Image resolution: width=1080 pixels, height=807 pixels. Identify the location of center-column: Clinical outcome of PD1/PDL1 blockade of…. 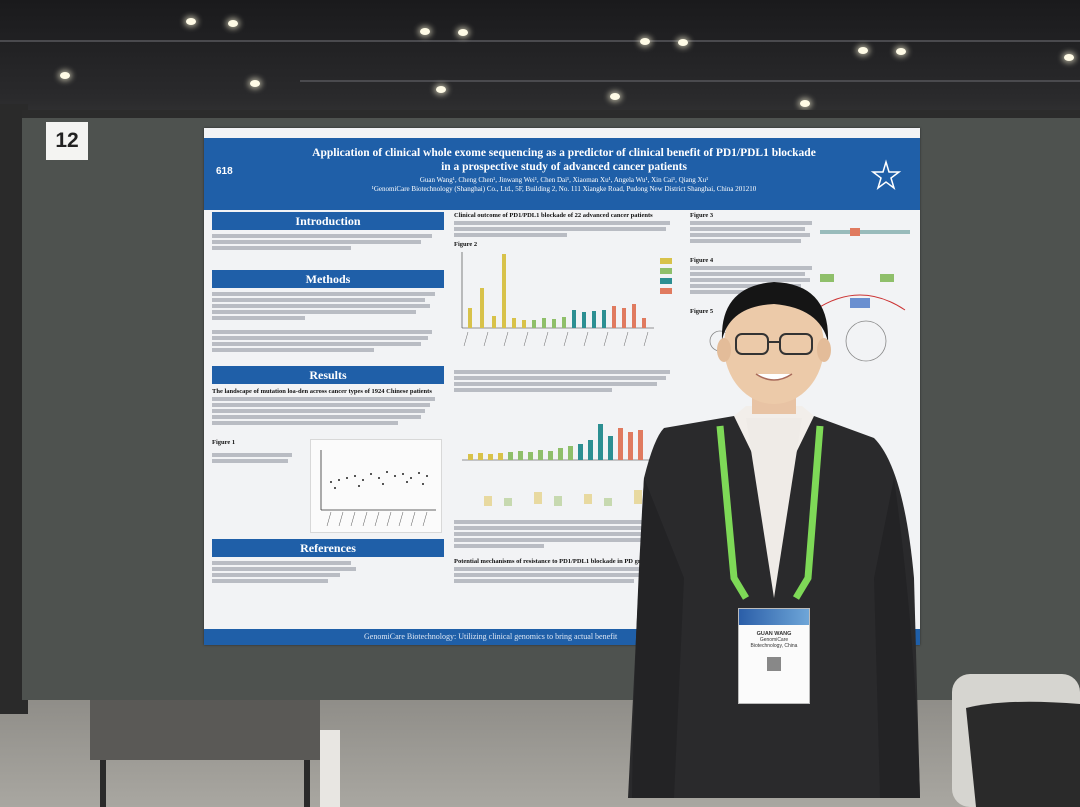
(566, 398).